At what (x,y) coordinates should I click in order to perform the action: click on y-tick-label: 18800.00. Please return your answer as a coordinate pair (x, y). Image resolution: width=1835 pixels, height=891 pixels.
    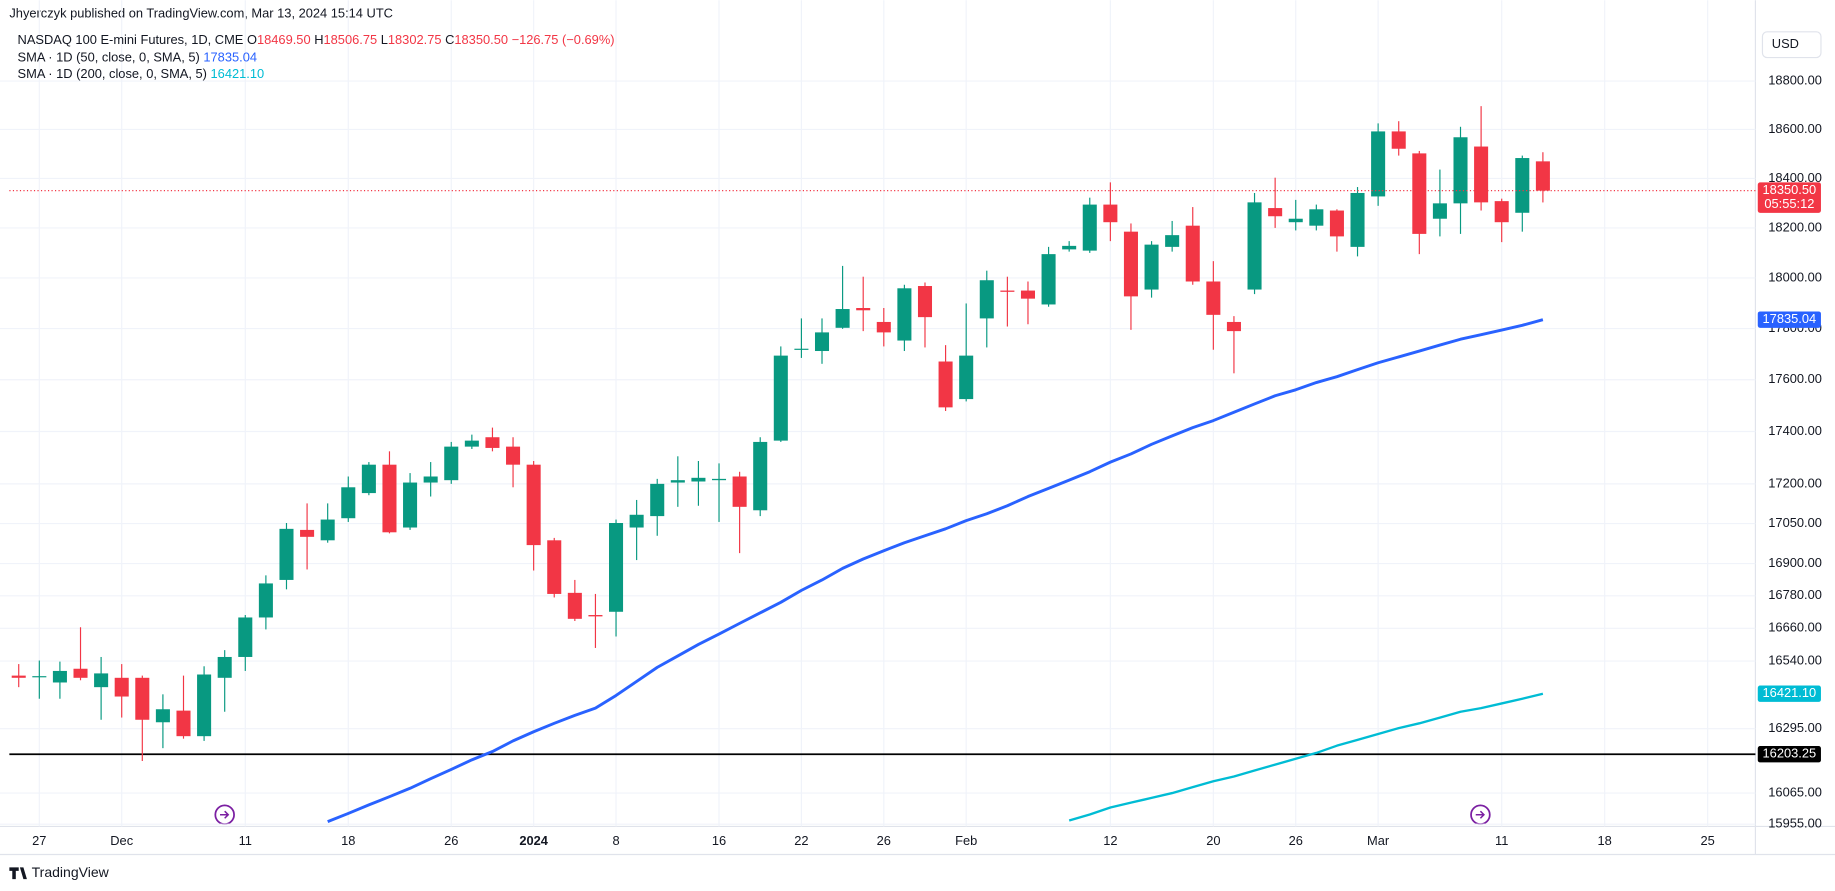
    Looking at the image, I should click on (1795, 79).